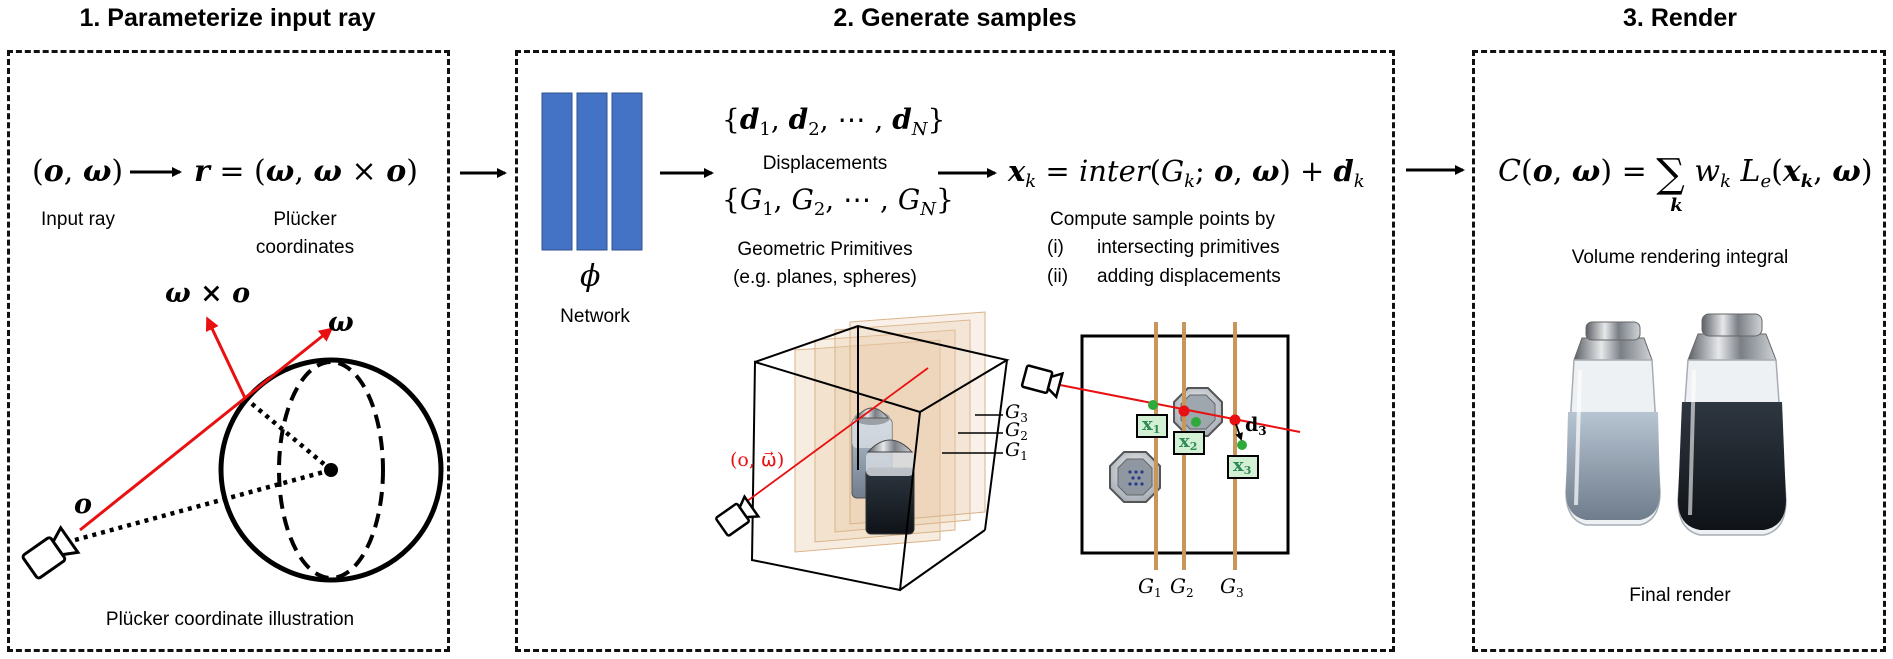  Describe the element at coordinates (590, 276) in the screenshot. I see `network-symbol: ϕ` at that location.